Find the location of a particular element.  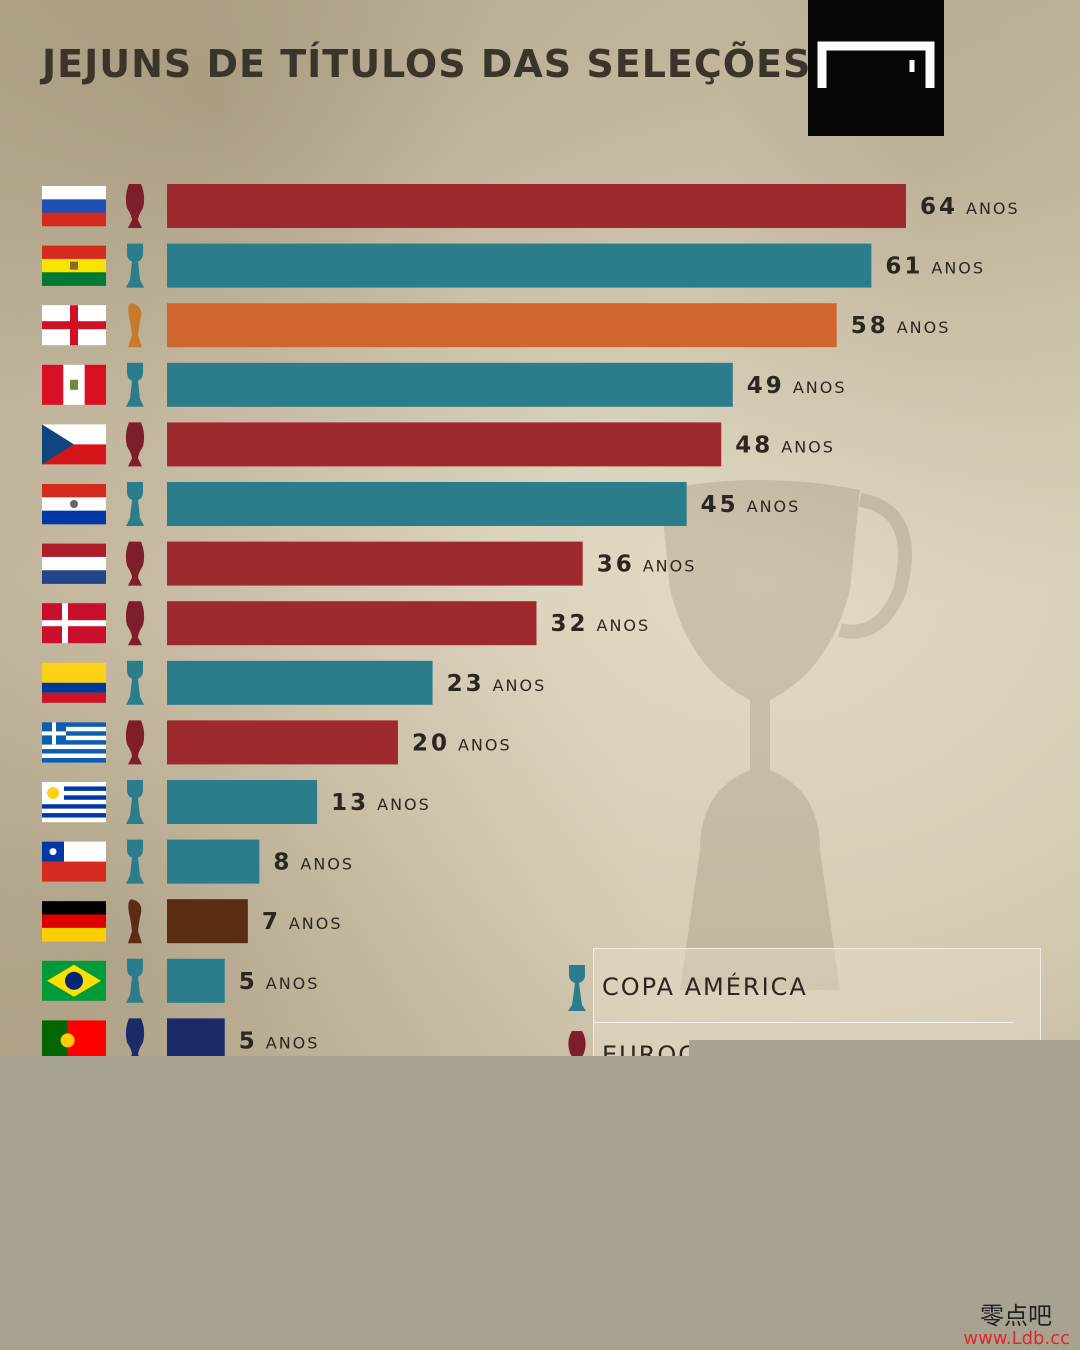

bar-value-label: 7 ANOS is located at coordinates (302, 922).